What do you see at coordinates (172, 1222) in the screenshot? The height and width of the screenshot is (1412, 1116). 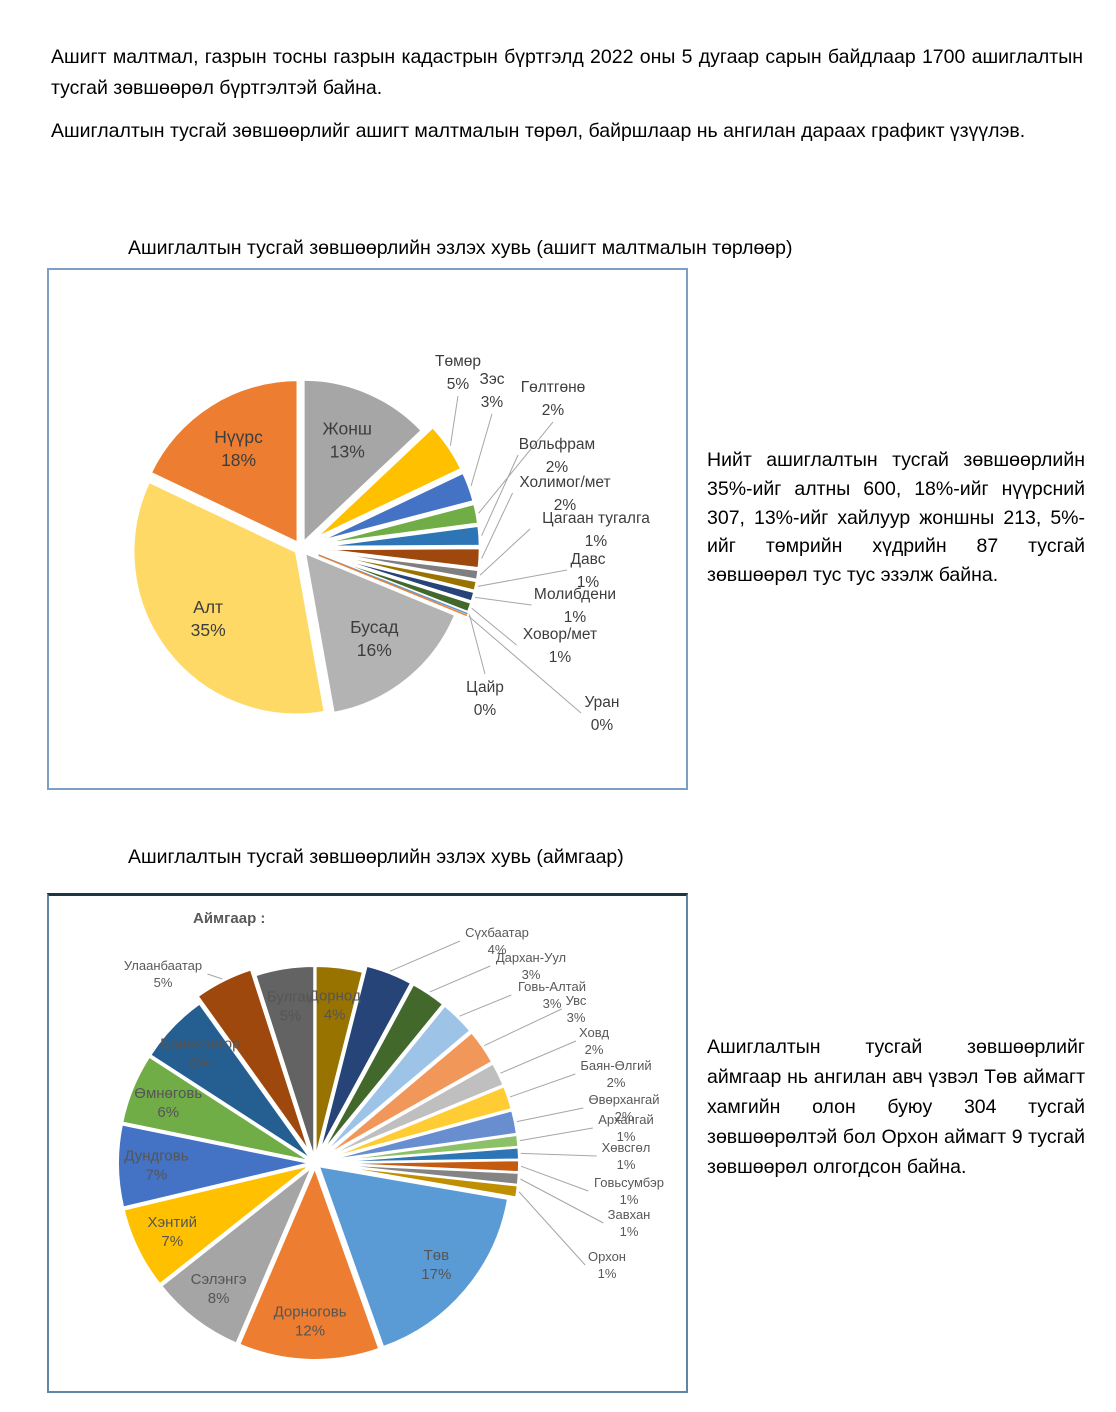 I see `pie-label: Хэнтий` at bounding box center [172, 1222].